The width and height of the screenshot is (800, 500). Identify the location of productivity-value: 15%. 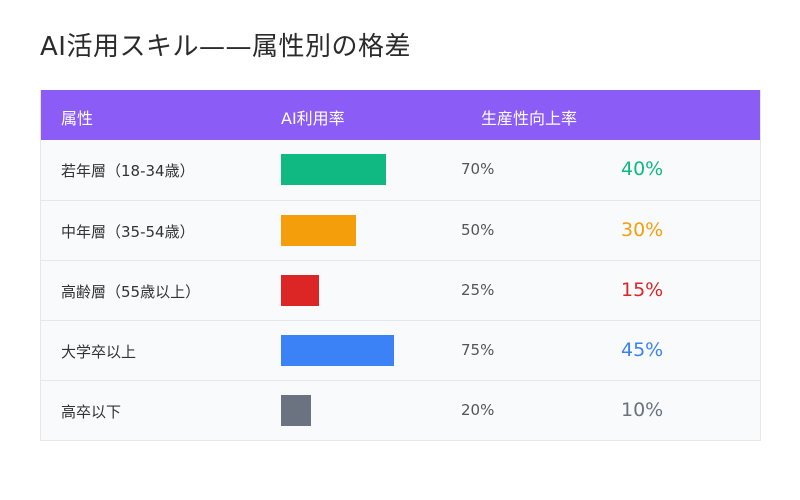
(642, 290).